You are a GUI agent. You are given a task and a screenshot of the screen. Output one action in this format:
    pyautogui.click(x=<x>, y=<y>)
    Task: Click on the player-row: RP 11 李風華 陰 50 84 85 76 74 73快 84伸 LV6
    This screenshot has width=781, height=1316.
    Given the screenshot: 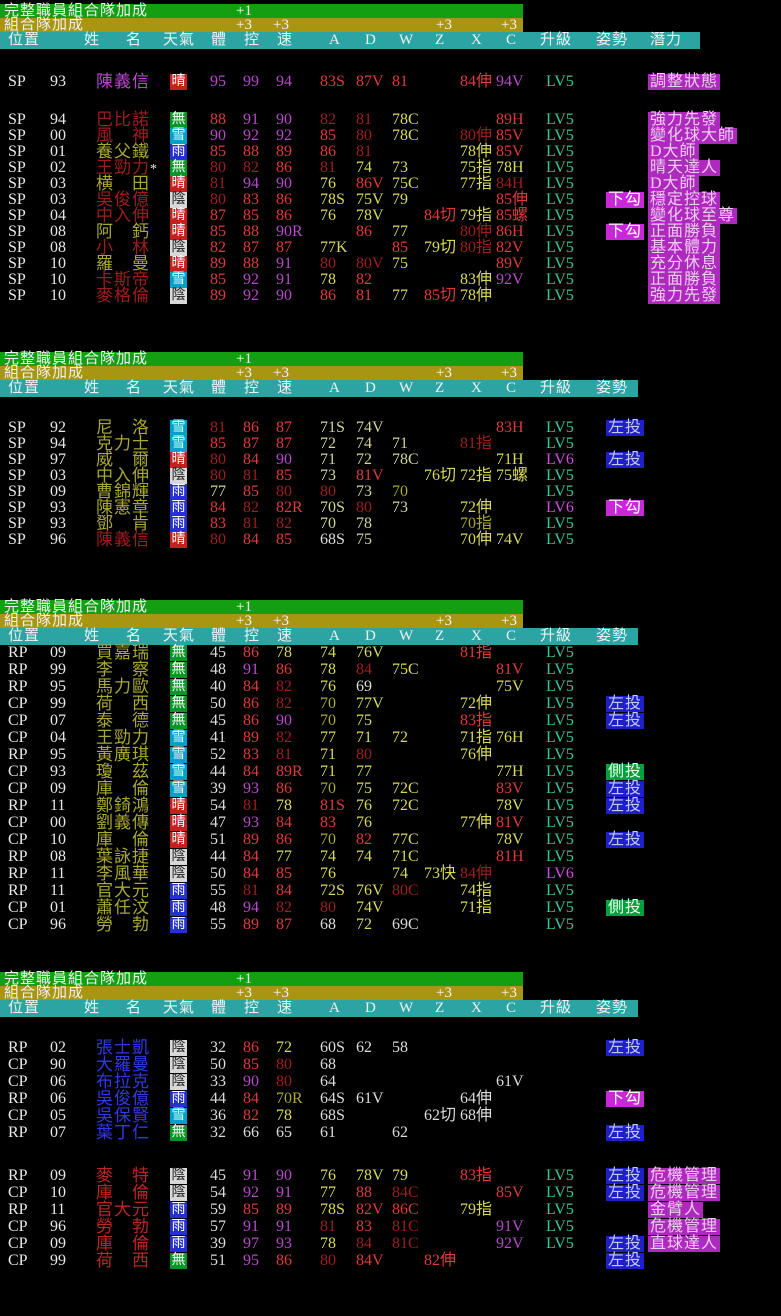 What is the action you would take?
    pyautogui.click(x=390, y=873)
    